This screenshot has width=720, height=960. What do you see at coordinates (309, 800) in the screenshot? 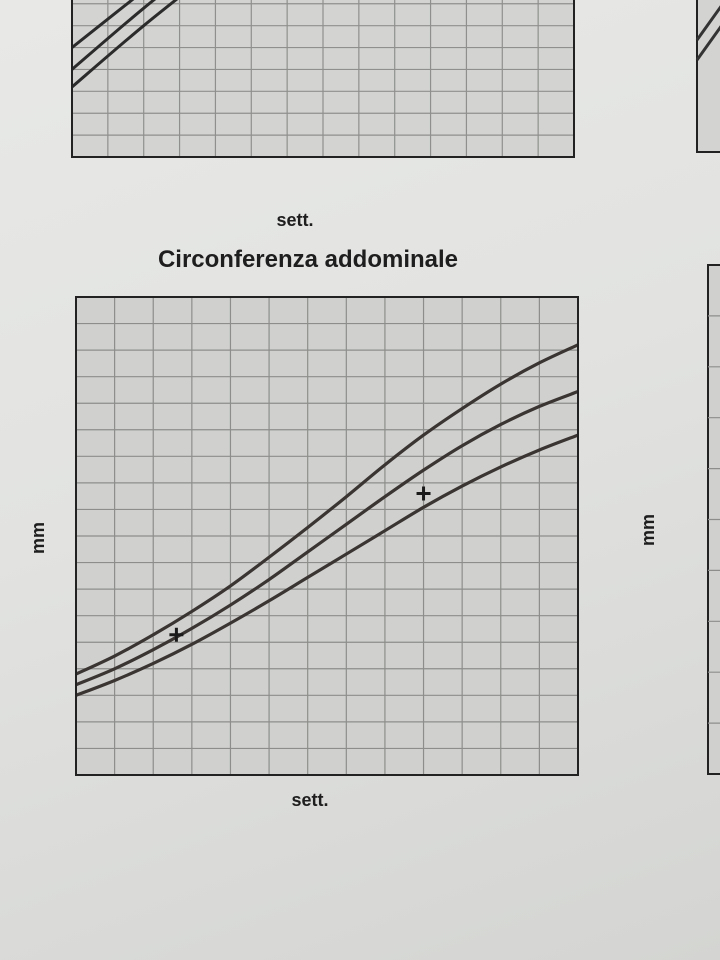
I see `main-x-axis-label: sett.` at bounding box center [309, 800].